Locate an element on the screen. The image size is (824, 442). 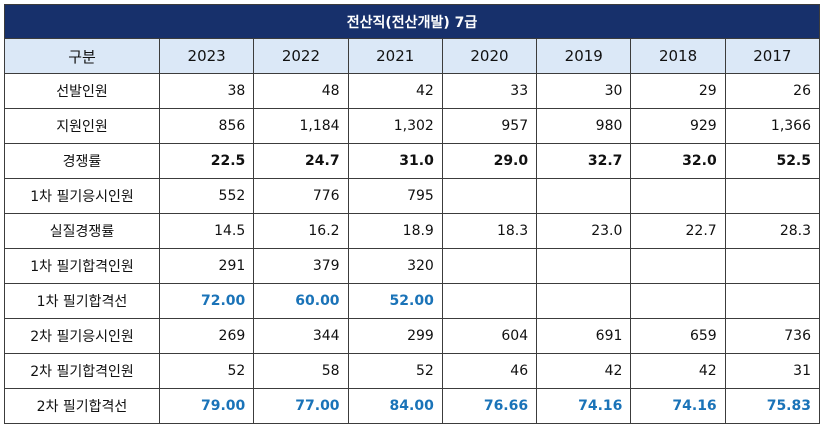
table-cell: 79.00 is located at coordinates (206, 406).